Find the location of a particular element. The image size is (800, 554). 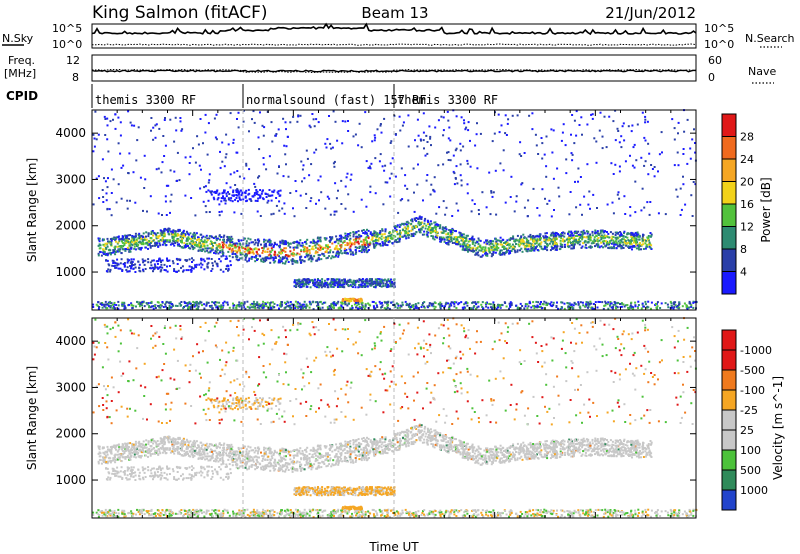

noise-tick-bottom-left: 10^0 is located at coordinates (67, 44).